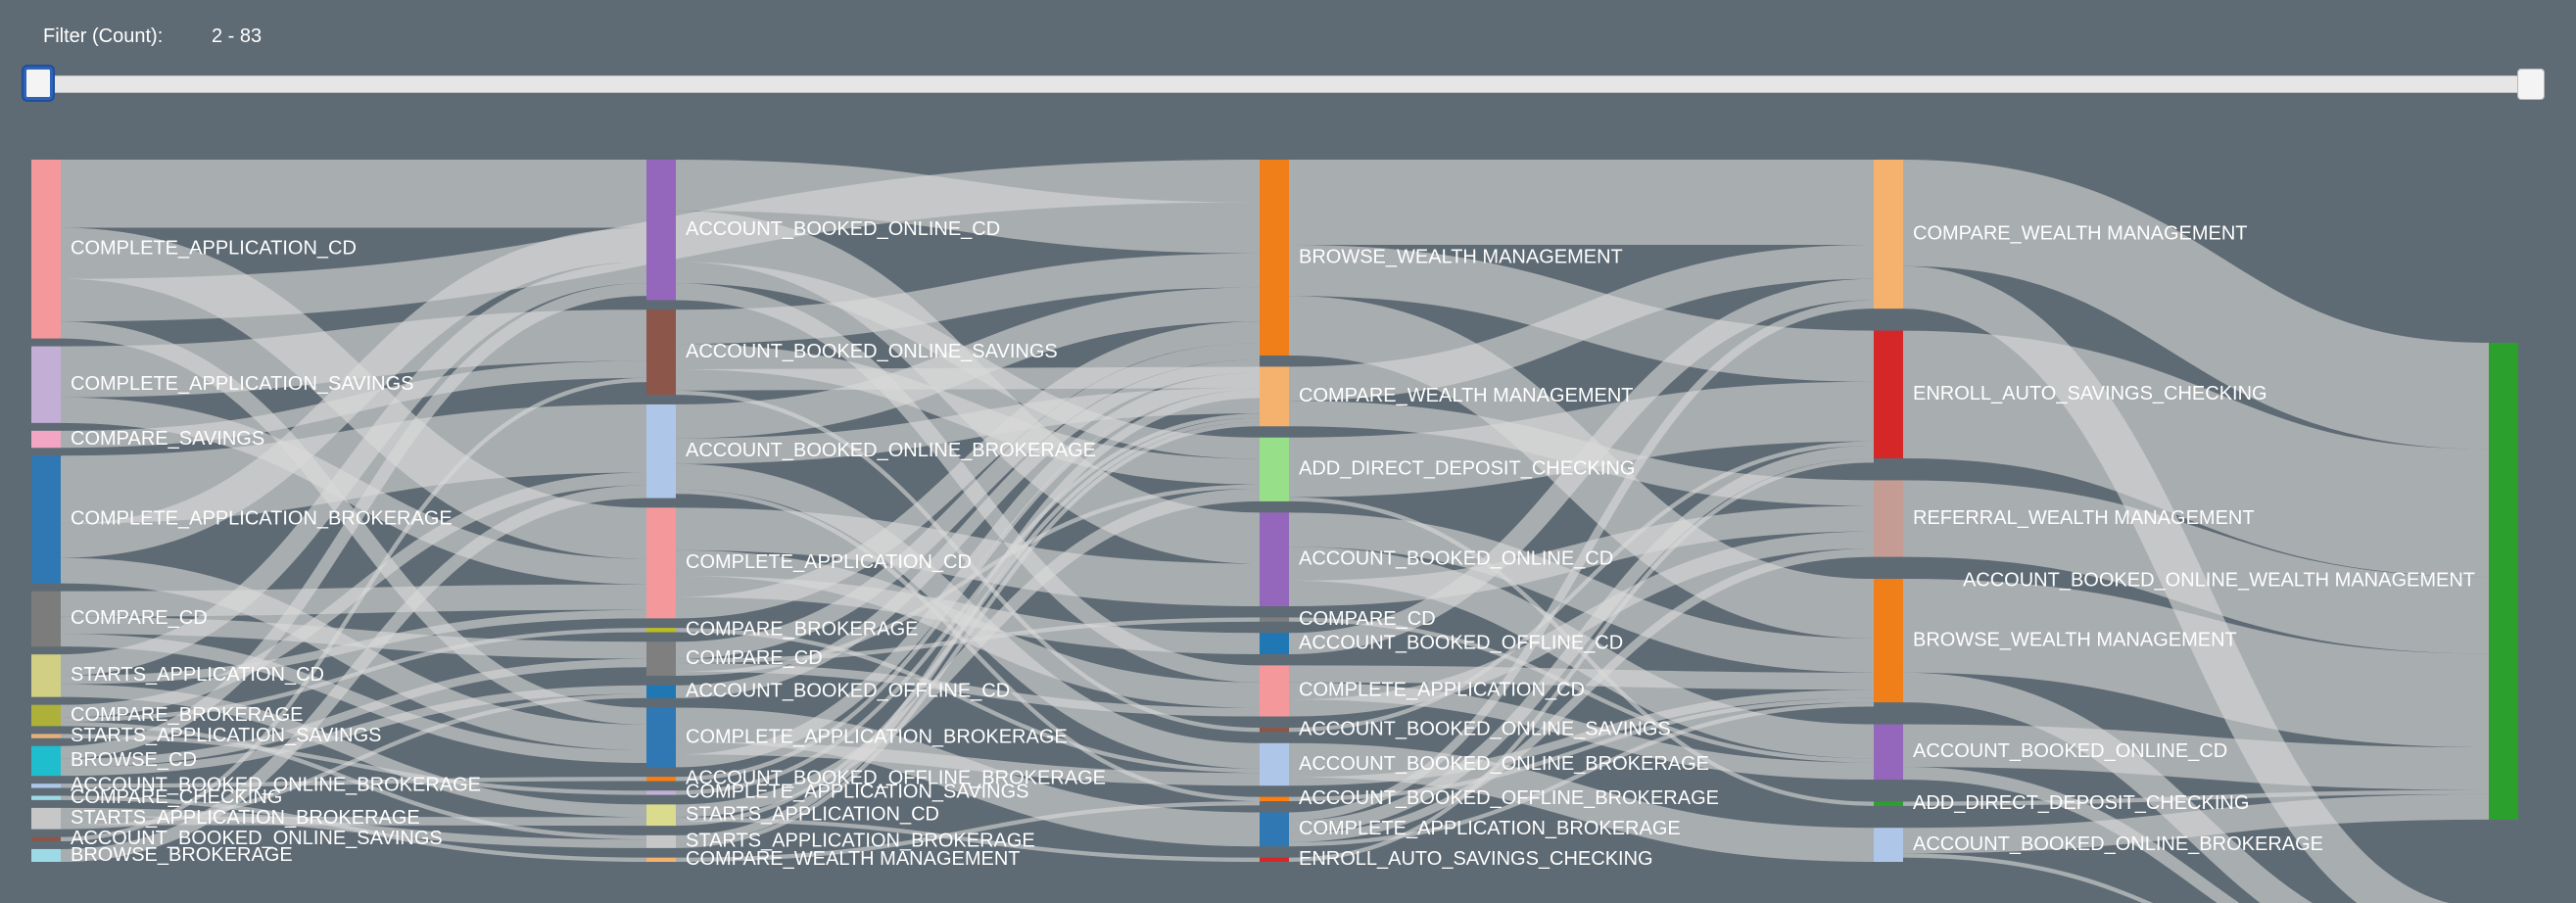 This screenshot has height=903, width=2576. I want to click on sankey-node-label: COMPARE_WEALTH MANAGEMENT, so click(1467, 396).